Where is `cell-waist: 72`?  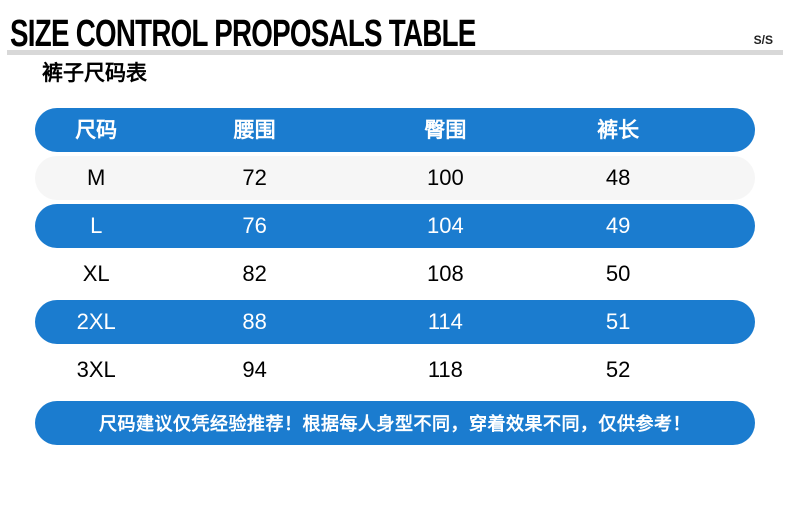 cell-waist: 72 is located at coordinates (254, 177).